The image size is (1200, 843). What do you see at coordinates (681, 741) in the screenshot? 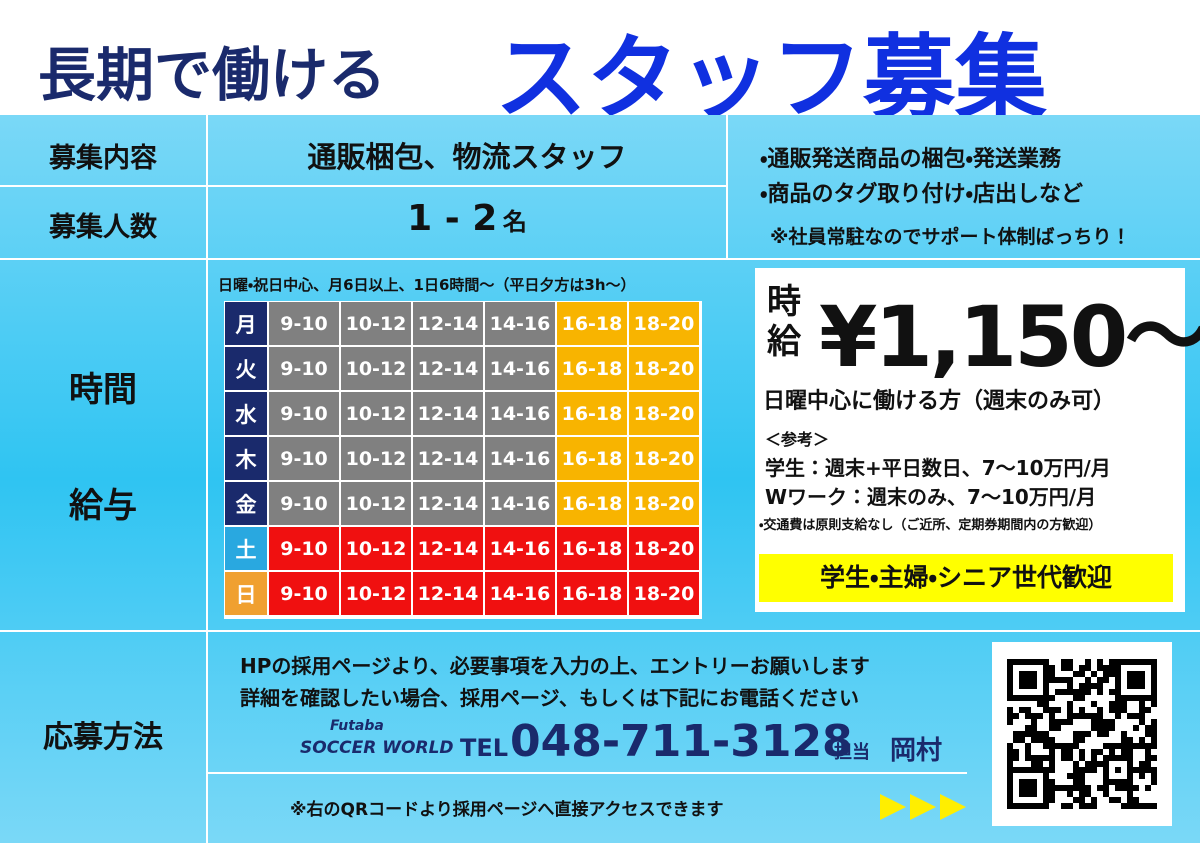
I see `tel: 048-711-3128` at bounding box center [681, 741].